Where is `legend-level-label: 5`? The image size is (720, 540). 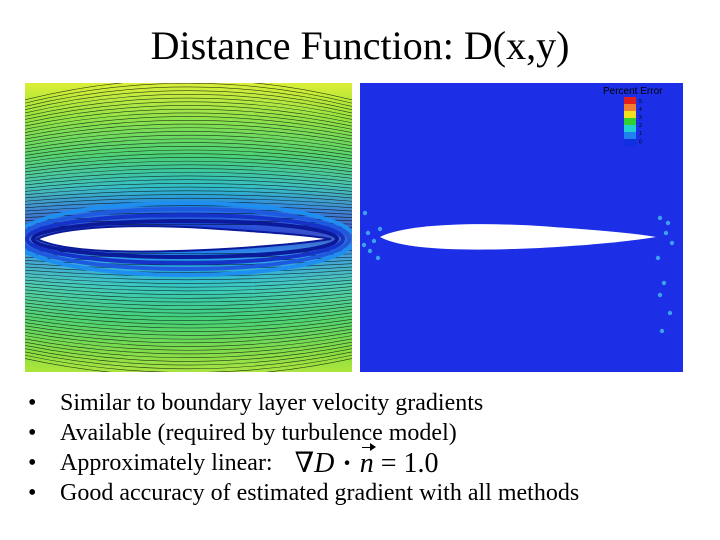
legend-level-label: 5 is located at coordinates (640, 102).